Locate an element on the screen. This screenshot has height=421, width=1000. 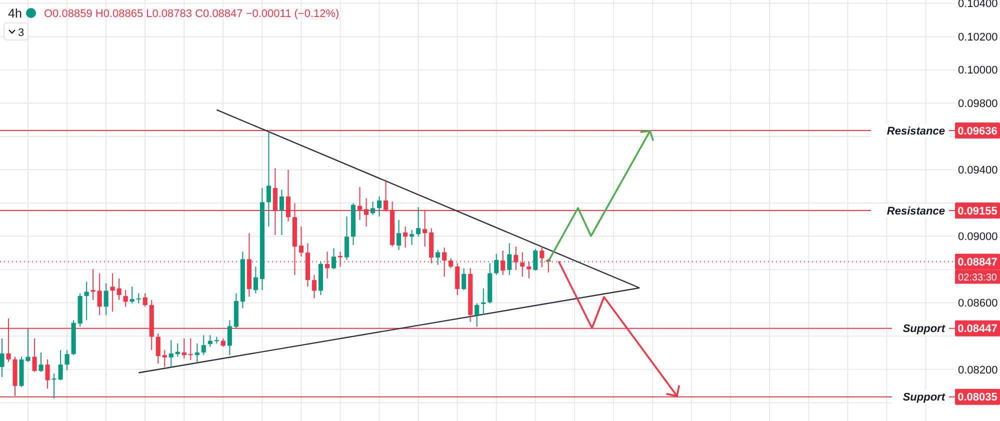
text: 0.09636 is located at coordinates (978, 131).